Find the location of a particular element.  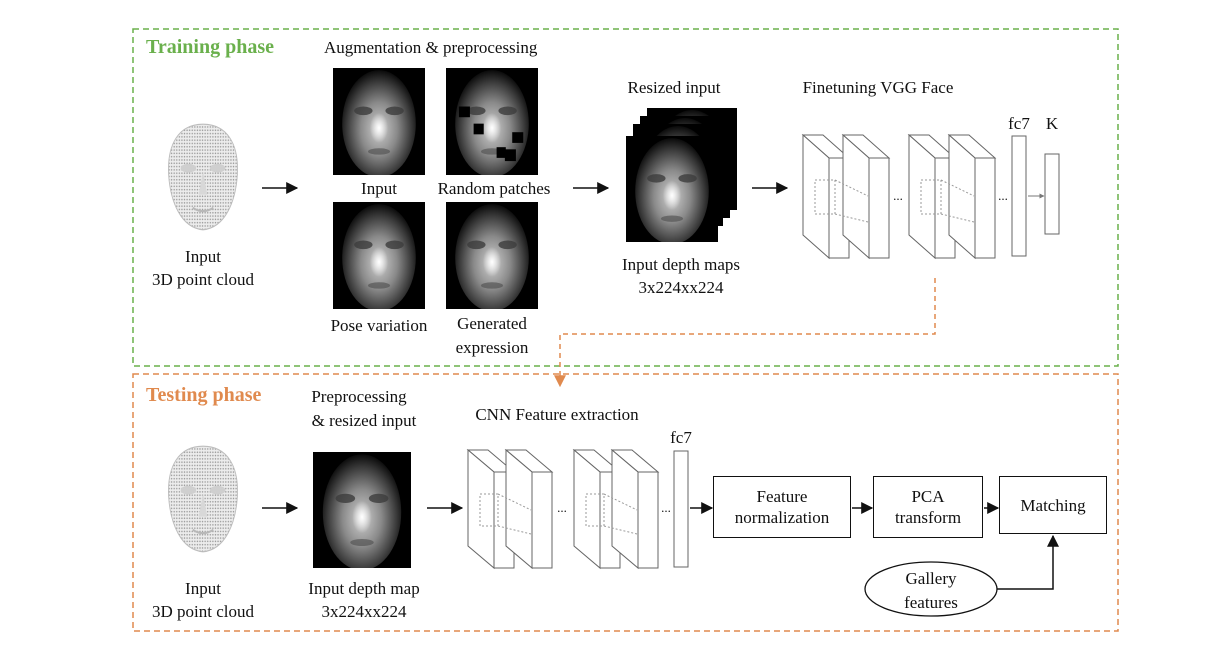

test-depth-face-image is located at coordinates (362, 510).